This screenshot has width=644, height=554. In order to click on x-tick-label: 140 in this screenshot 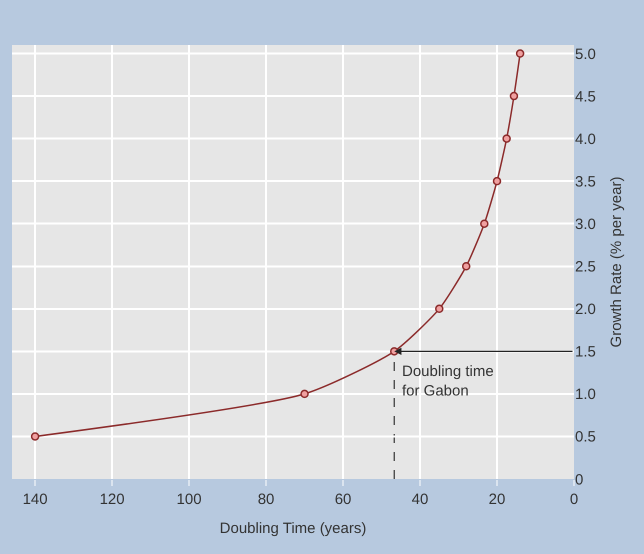, I will do `click(35, 499)`.